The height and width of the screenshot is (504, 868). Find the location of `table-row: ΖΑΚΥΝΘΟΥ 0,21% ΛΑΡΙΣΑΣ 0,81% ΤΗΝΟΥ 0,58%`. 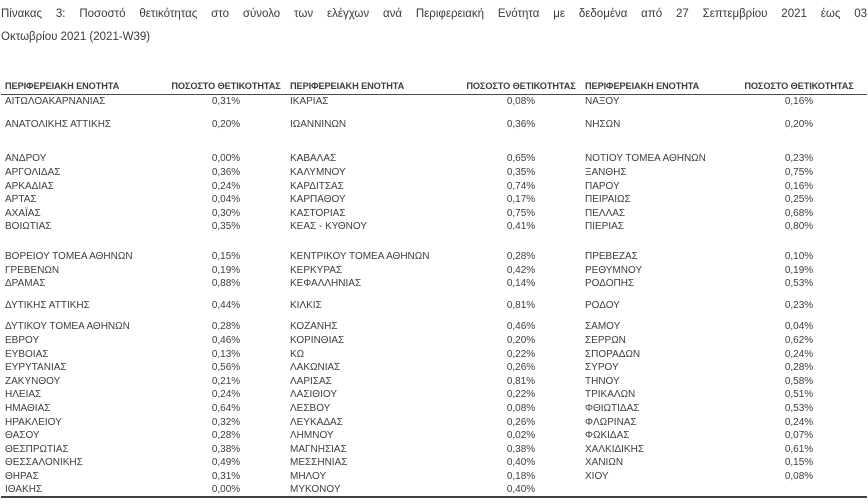

table-row: ΖΑΚΥΝΘΟΥ 0,21% ΛΑΡΙΣΑΣ 0,81% ΤΗΝΟΥ 0,58% is located at coordinates (434, 382).